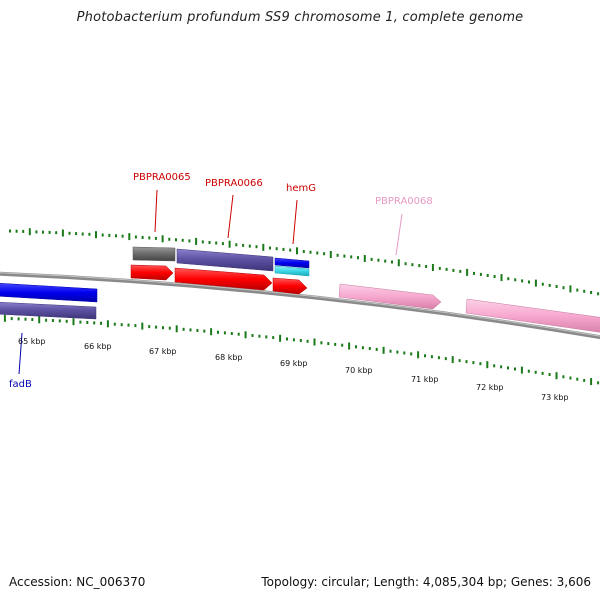  I want to click on gene-PBPRA0068-arrow, so click(390, 296).